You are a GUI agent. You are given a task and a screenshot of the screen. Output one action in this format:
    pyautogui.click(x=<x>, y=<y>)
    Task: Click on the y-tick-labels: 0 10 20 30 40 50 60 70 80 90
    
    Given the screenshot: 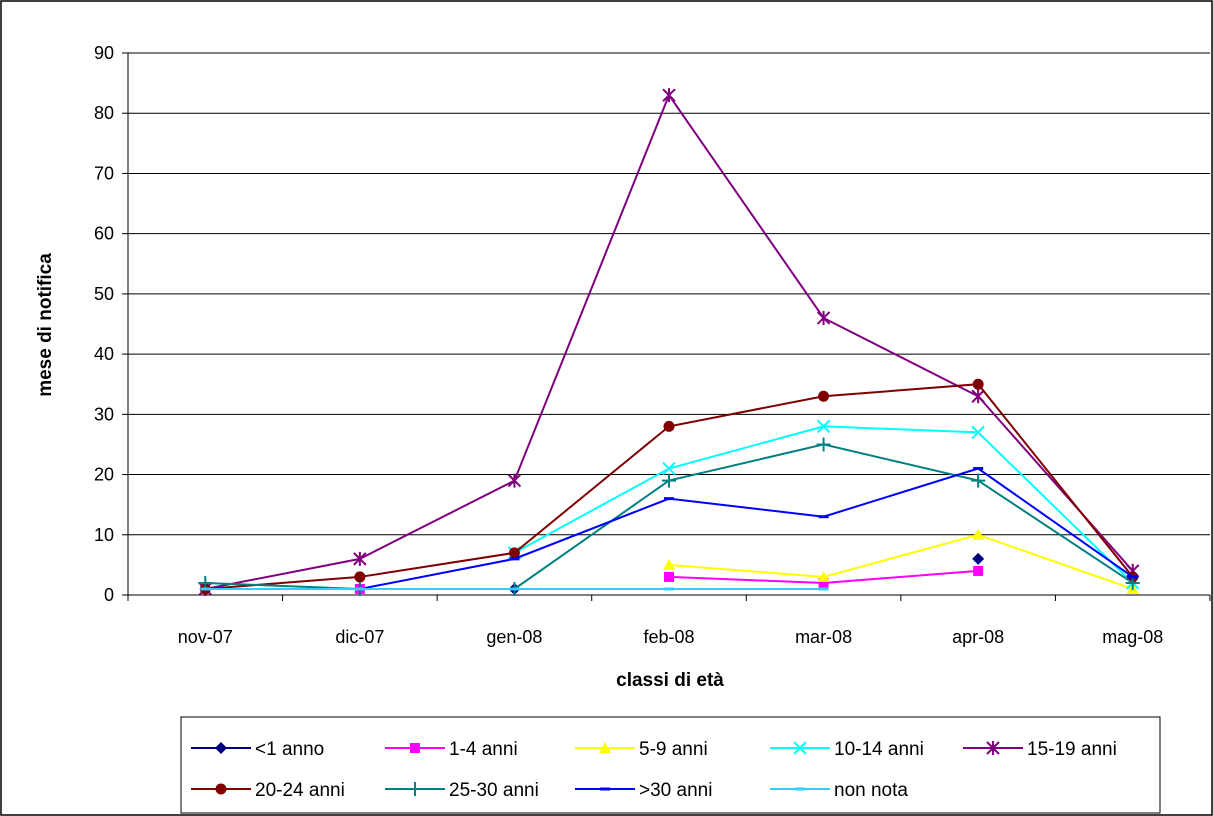 What is the action you would take?
    pyautogui.click(x=111, y=324)
    